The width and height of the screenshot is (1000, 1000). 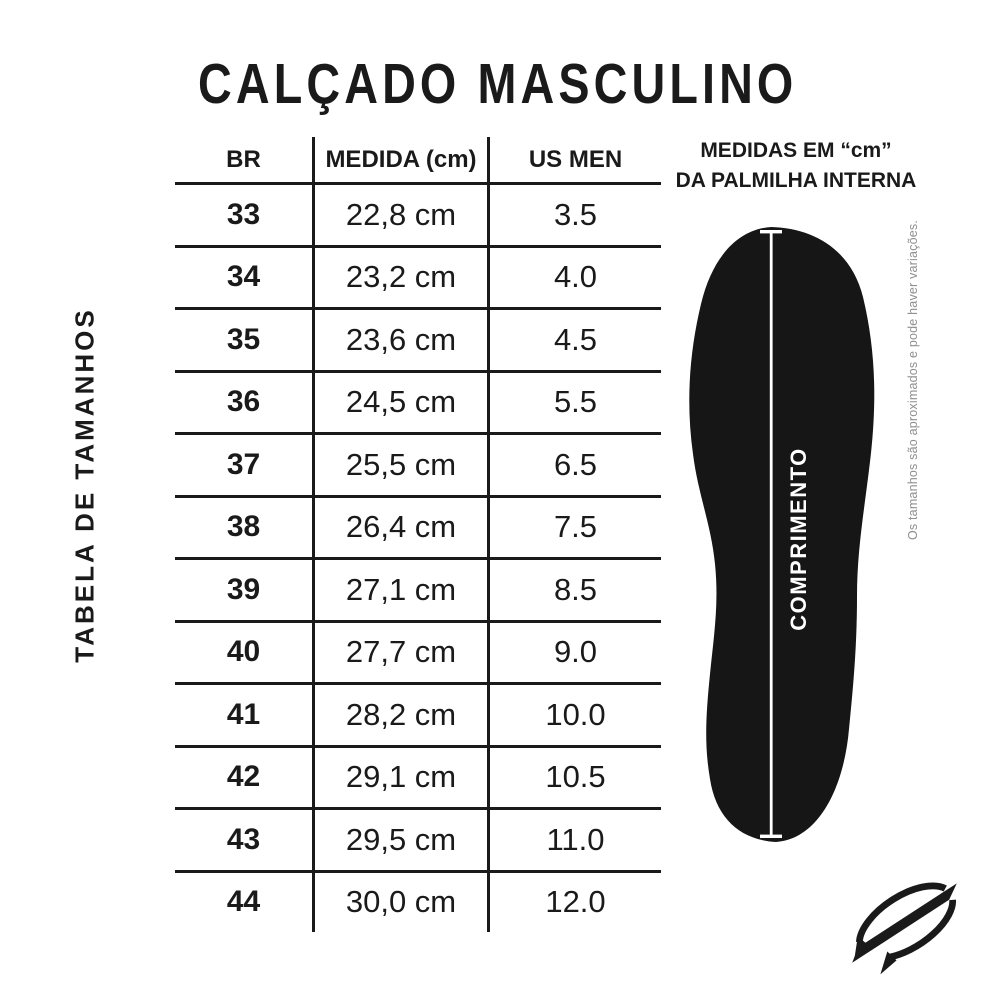 I want to click on cell-br: 37, so click(x=245, y=464).